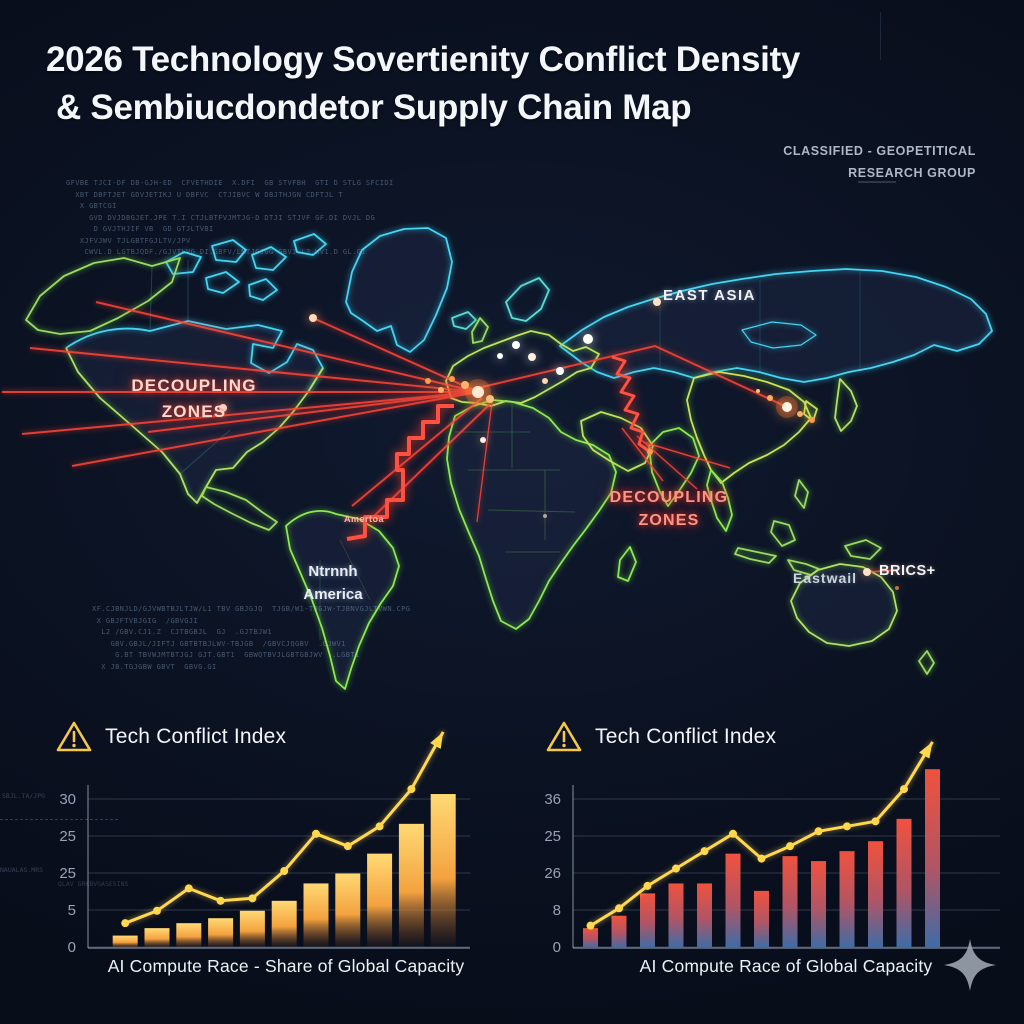 Image resolution: width=1024 pixels, height=1024 pixels. Describe the element at coordinates (879, 162) in the screenshot. I see `classification-text: CLASSIFIED - GEOPETITICAL RESEARCH GROUP` at that location.